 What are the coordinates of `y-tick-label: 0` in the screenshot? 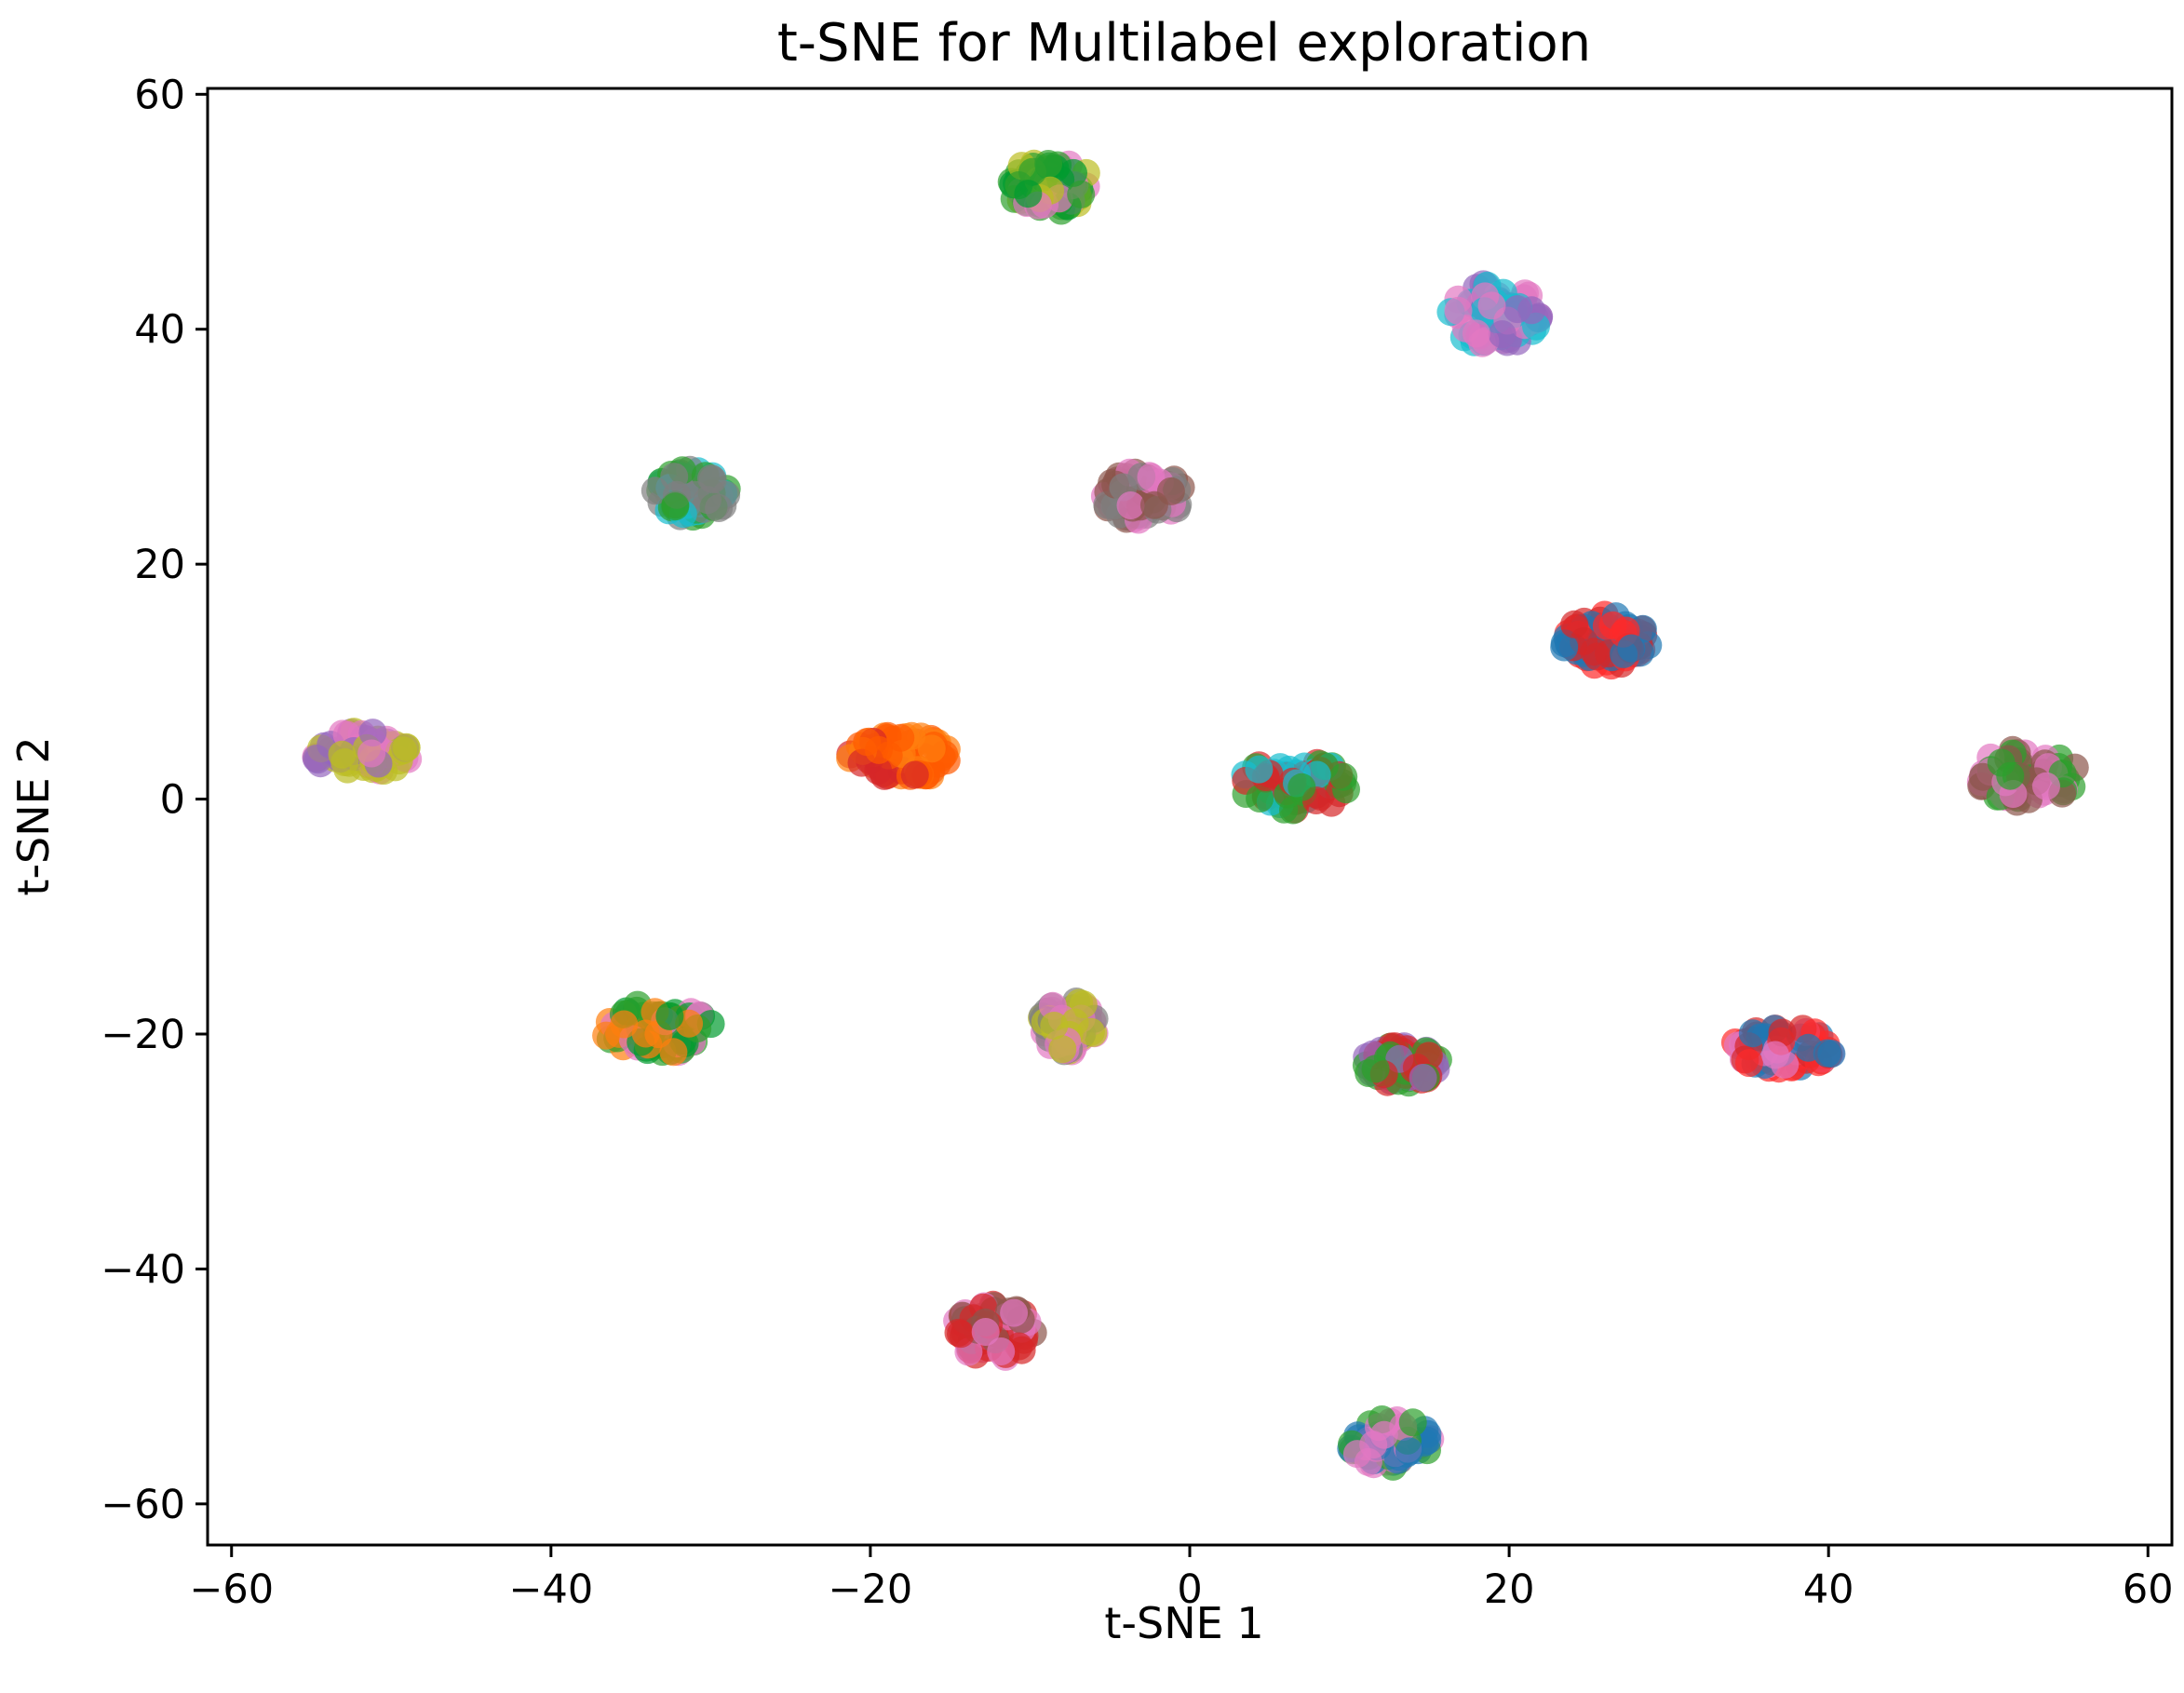 It's located at (172, 800).